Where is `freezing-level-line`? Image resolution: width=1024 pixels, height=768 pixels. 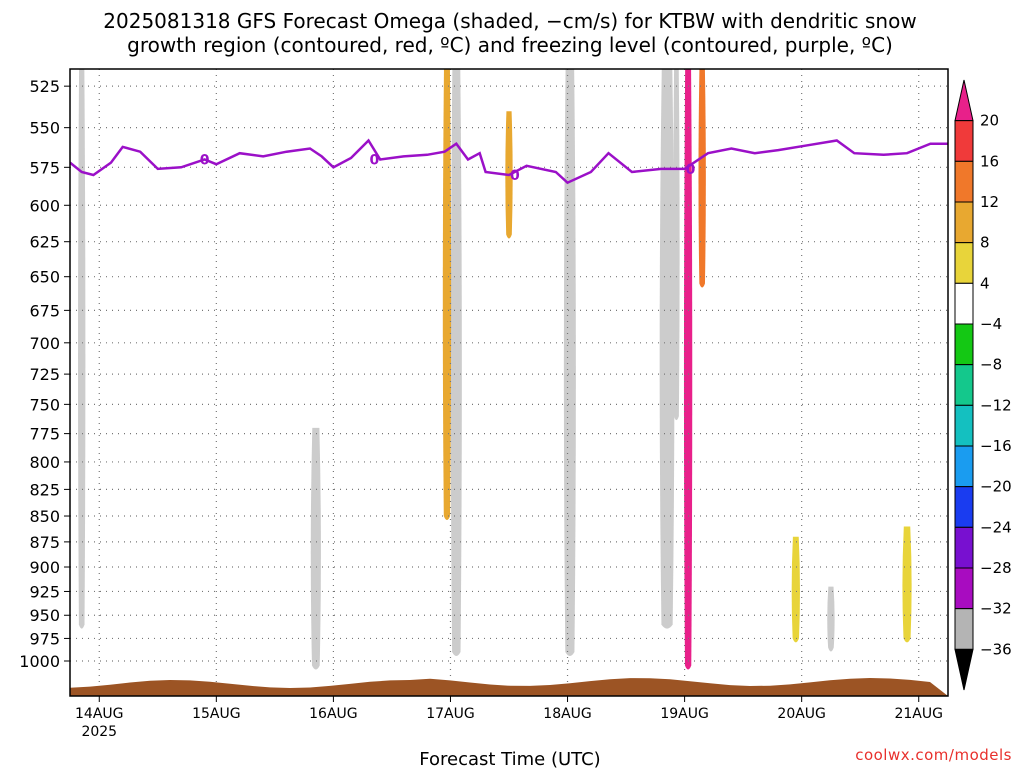 freezing-level-line is located at coordinates (509, 161).